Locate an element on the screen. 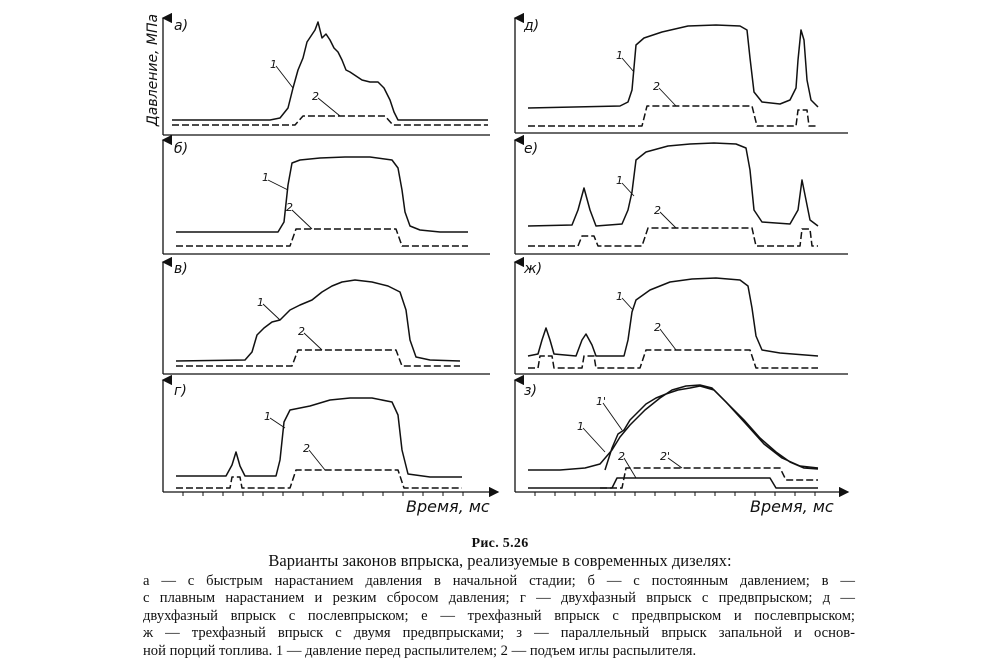 The height and width of the screenshot is (662, 1000). panel-letter-zh: ж) is located at coordinates (532, 269).